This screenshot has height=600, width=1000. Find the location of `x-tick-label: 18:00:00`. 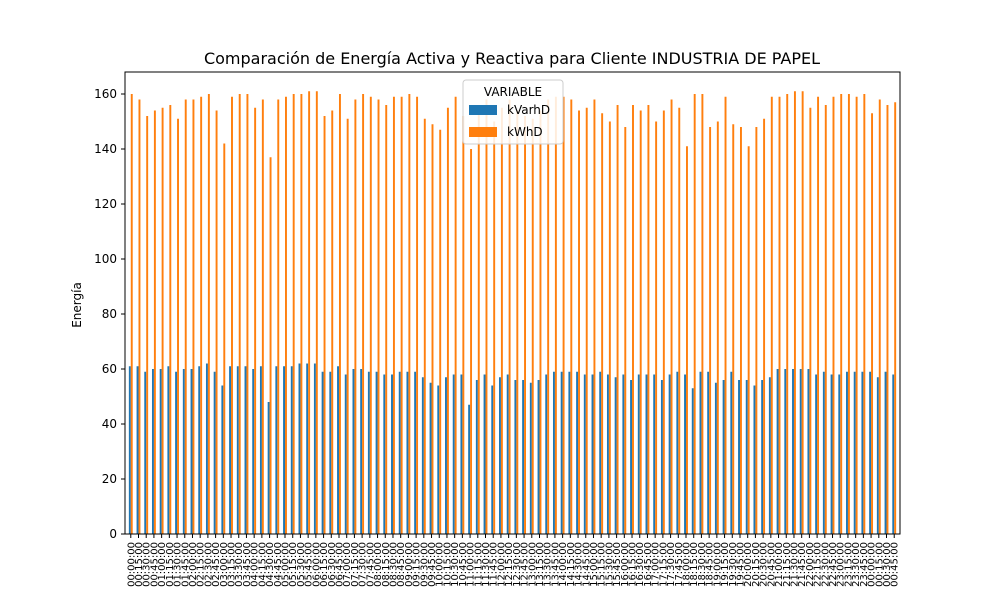

x-tick-label: 18:00:00 is located at coordinates (687, 564).